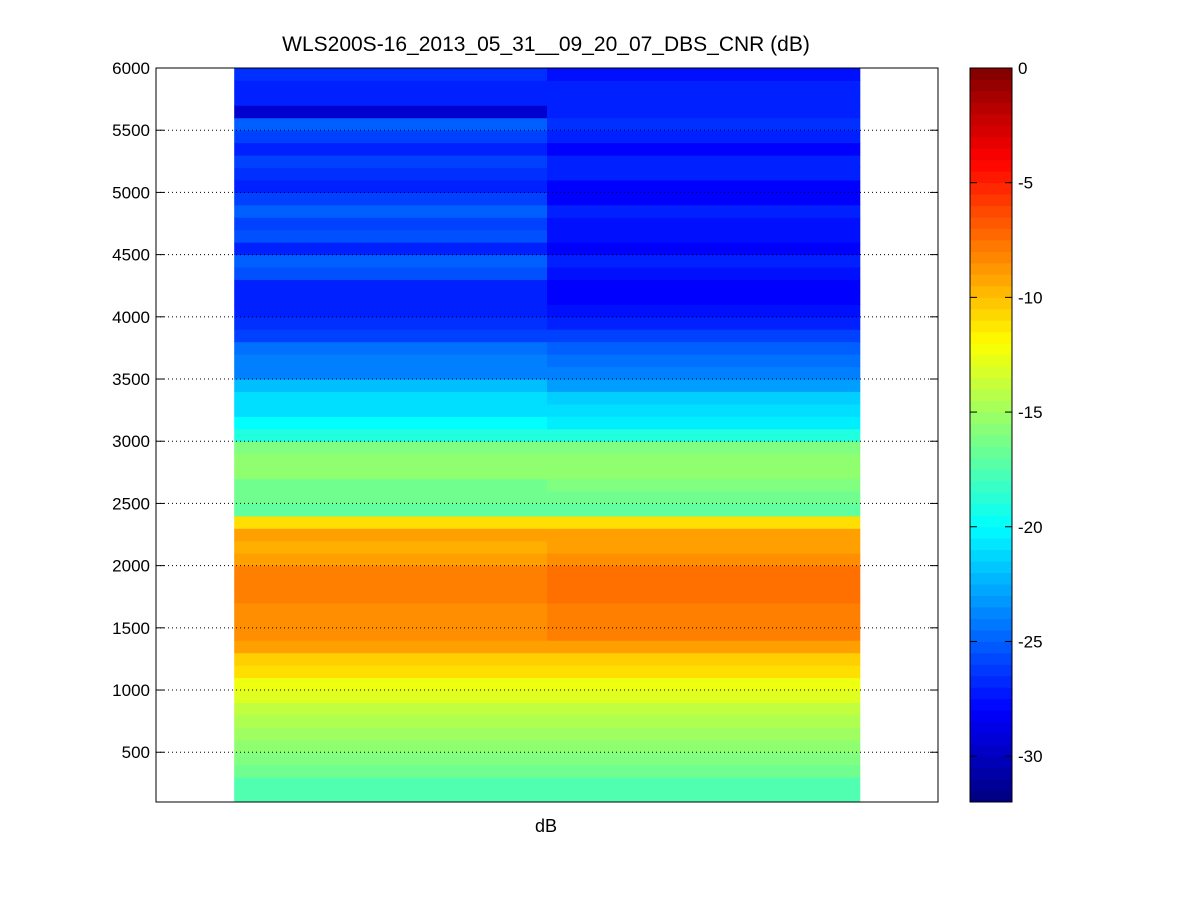 The image size is (1201, 901). Describe the element at coordinates (991, 435) in the screenshot. I see `colorbar-gradient` at that location.